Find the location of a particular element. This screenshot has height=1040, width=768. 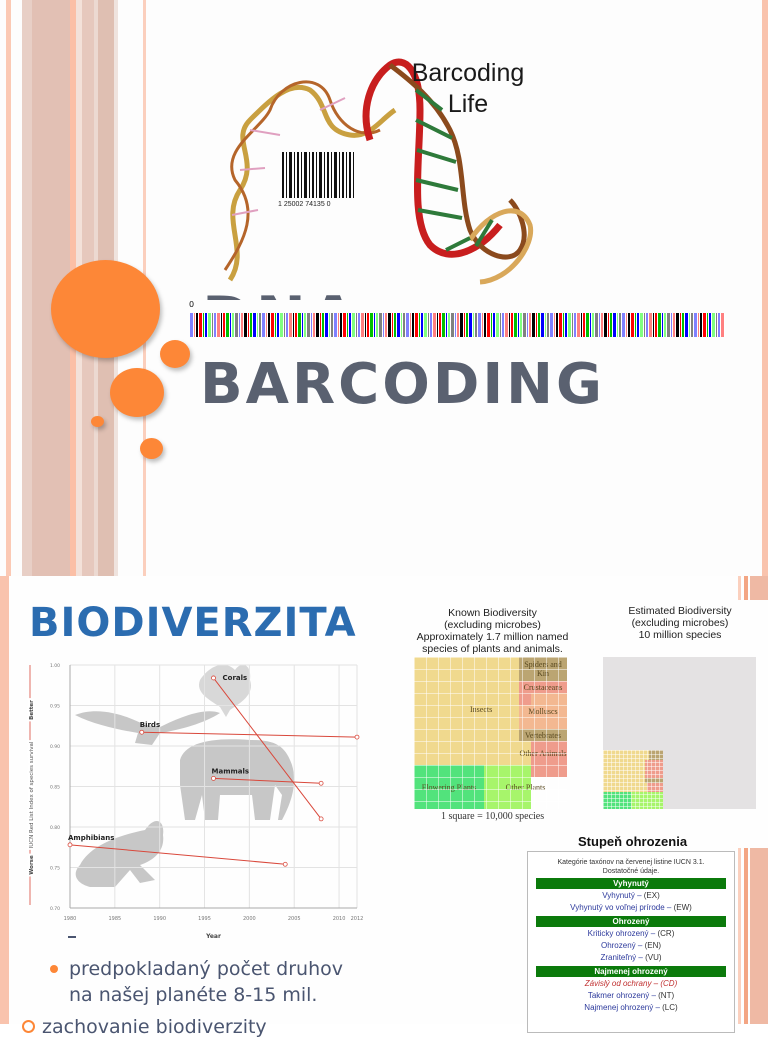

svg-text: Birds is located at coordinates (150, 725).